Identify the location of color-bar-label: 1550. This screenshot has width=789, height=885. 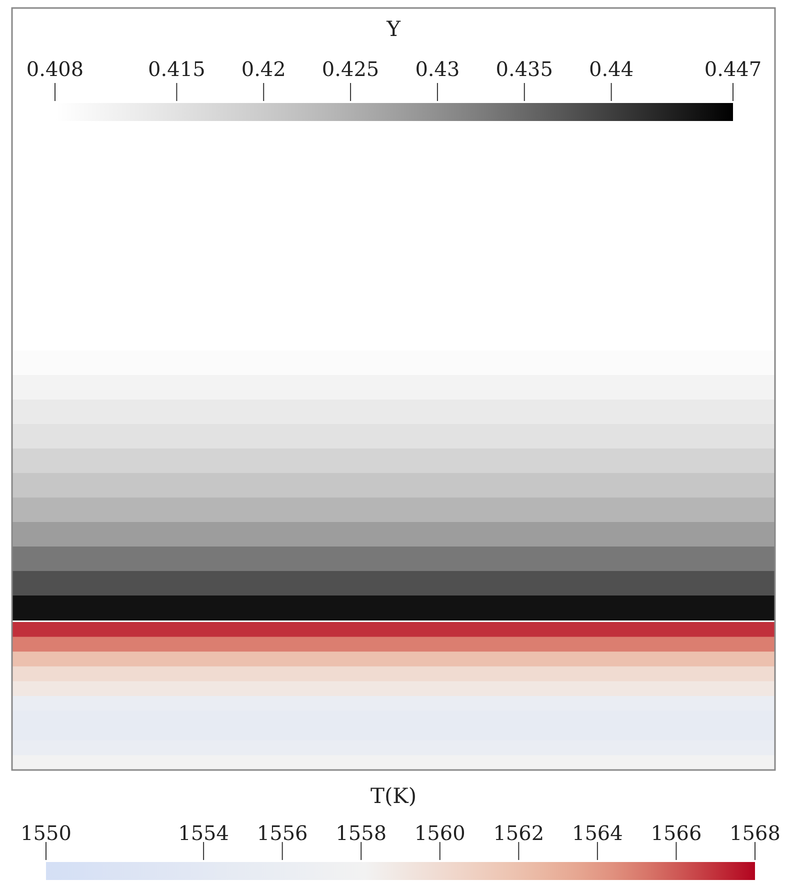
(46, 833).